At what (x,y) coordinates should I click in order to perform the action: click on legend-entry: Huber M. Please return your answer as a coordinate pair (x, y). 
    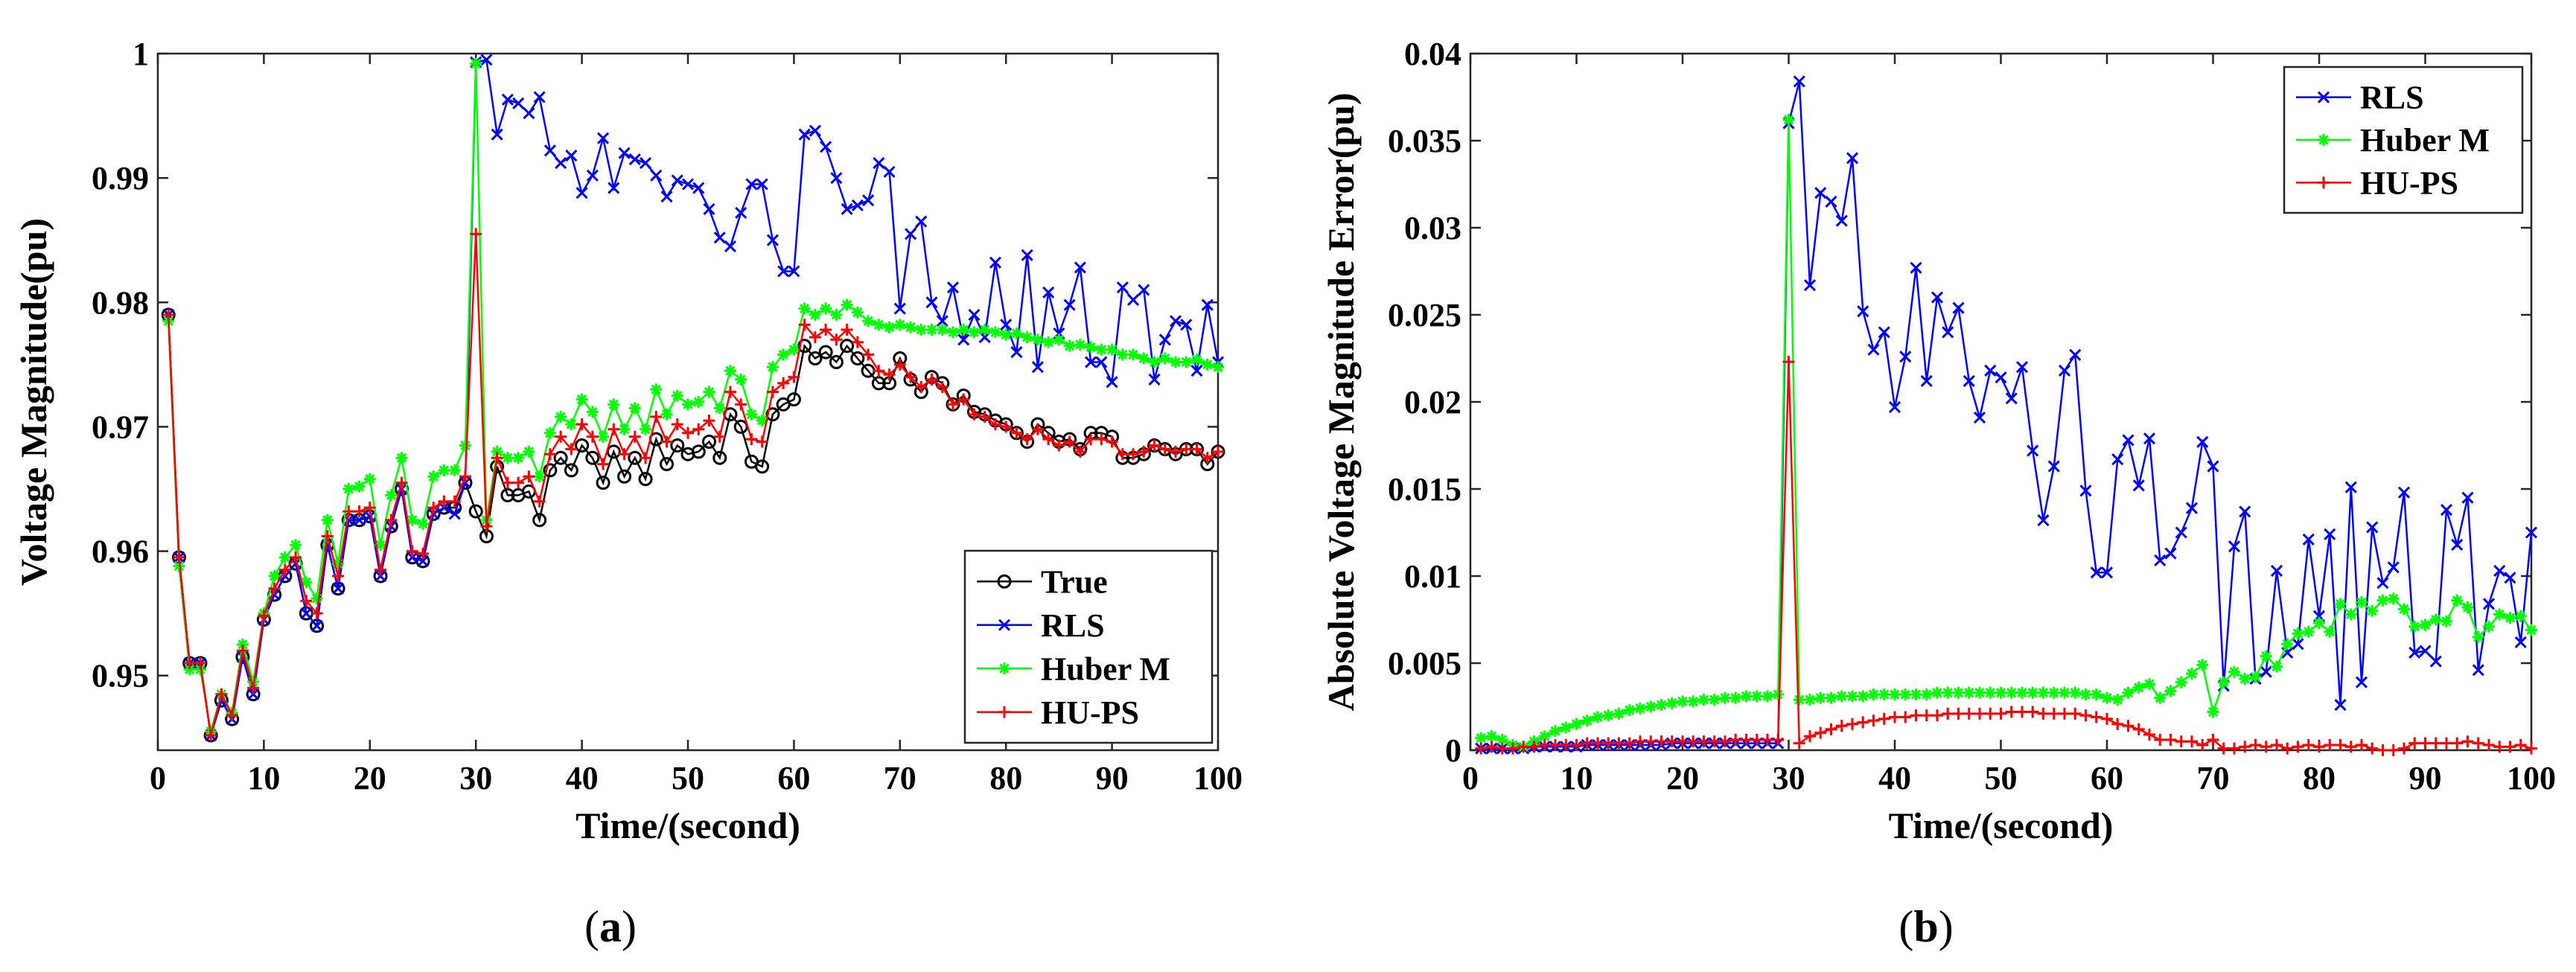
    Looking at the image, I should click on (2393, 140).